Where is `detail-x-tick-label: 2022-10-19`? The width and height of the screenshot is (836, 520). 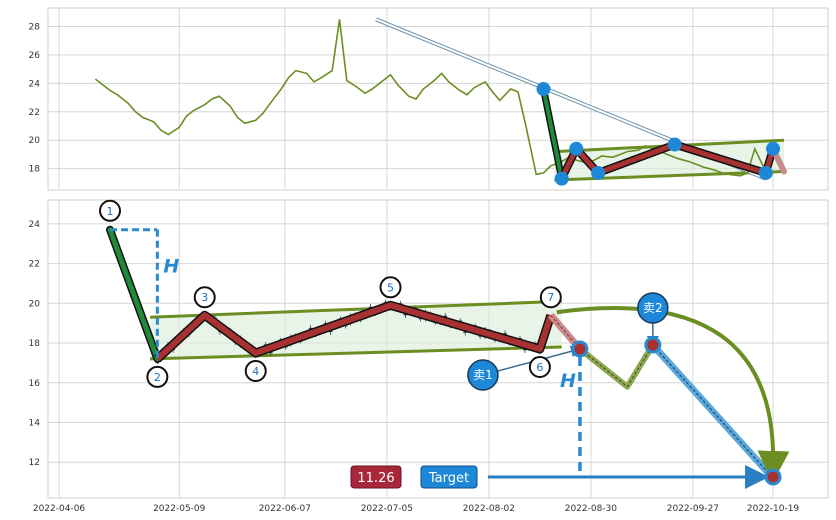 detail-x-tick-label: 2022-10-19 is located at coordinates (773, 509).